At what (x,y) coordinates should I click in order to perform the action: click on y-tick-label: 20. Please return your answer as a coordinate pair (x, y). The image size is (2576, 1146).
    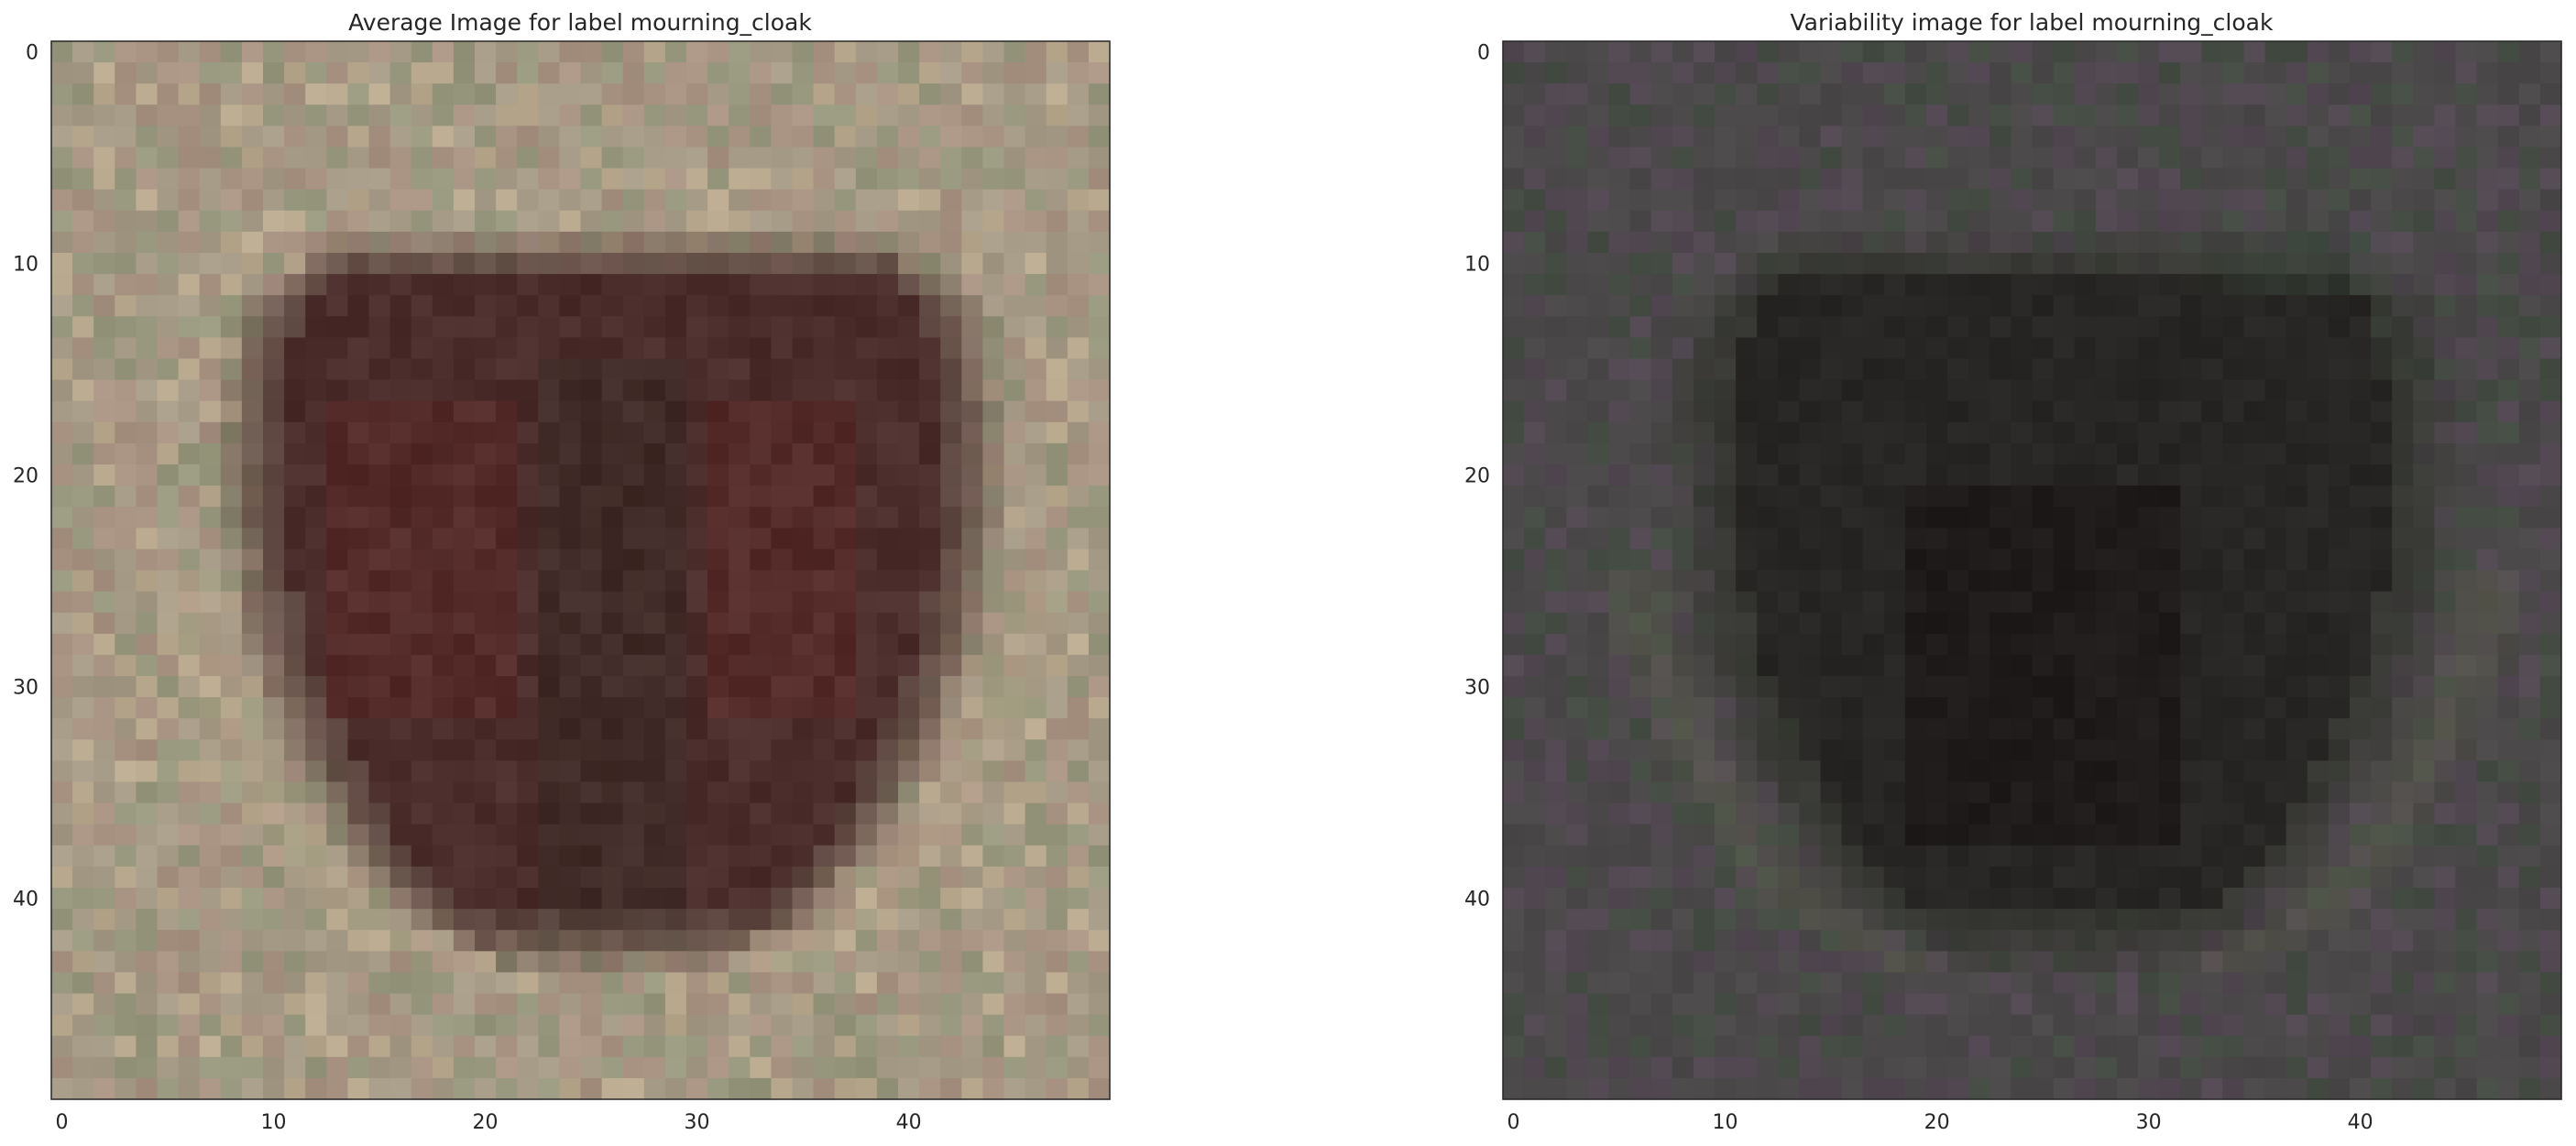
    Looking at the image, I should click on (25, 476).